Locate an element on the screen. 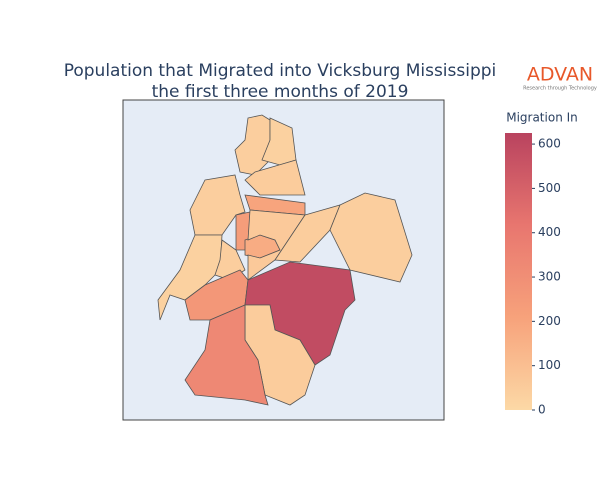 The width and height of the screenshot is (600, 504). logo: ADVAN is located at coordinates (560, 75).